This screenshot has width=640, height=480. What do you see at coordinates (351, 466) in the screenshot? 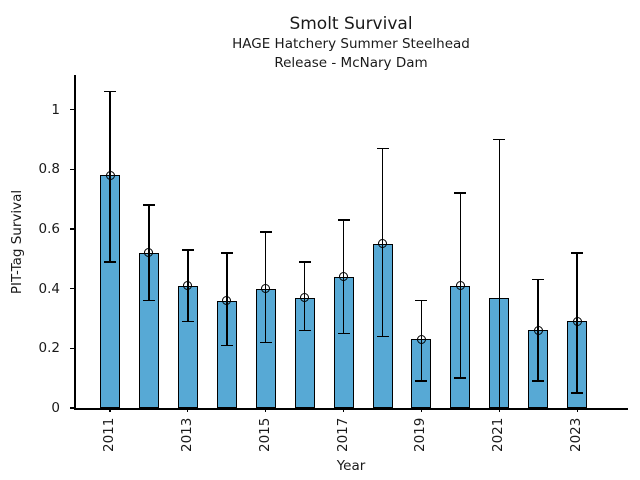
I see `x-axis-label: Year` at bounding box center [351, 466].